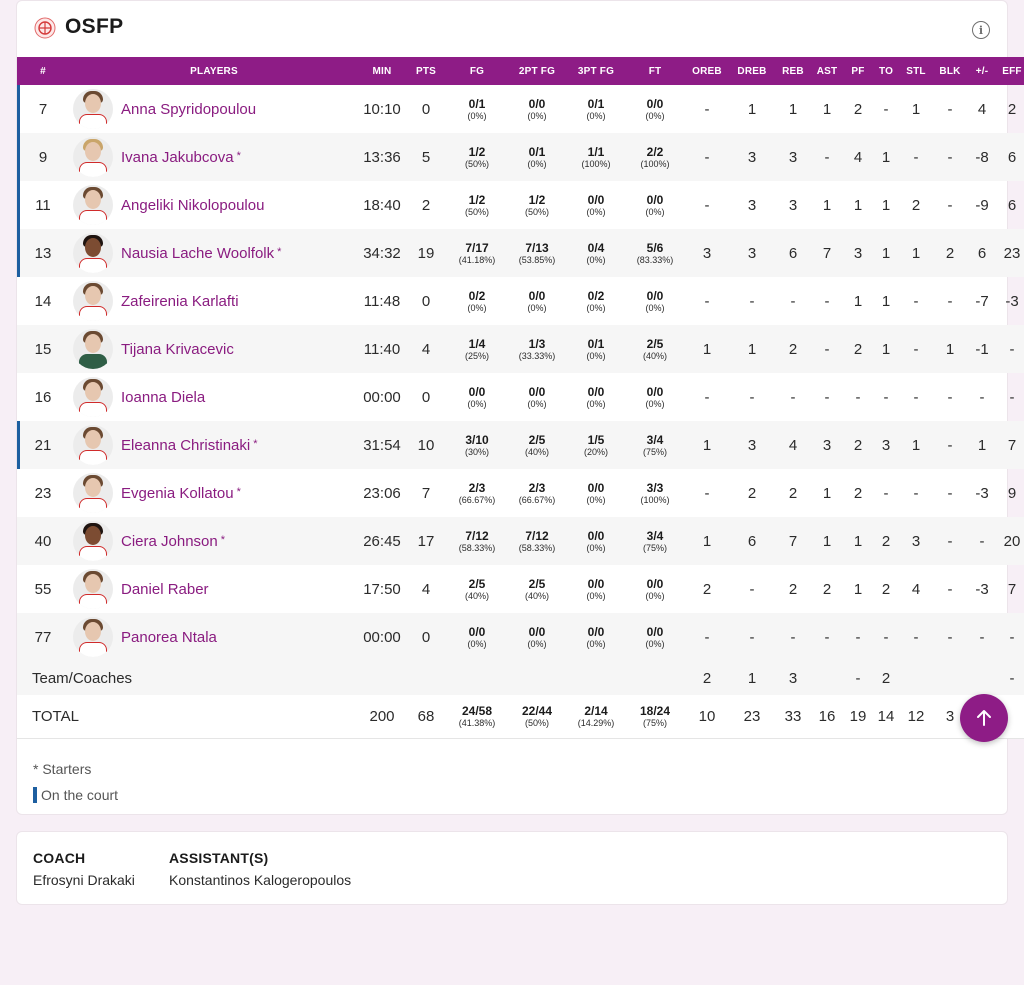 This screenshot has width=1024, height=985. What do you see at coordinates (477, 71) in the screenshot?
I see `column-header: FG` at bounding box center [477, 71].